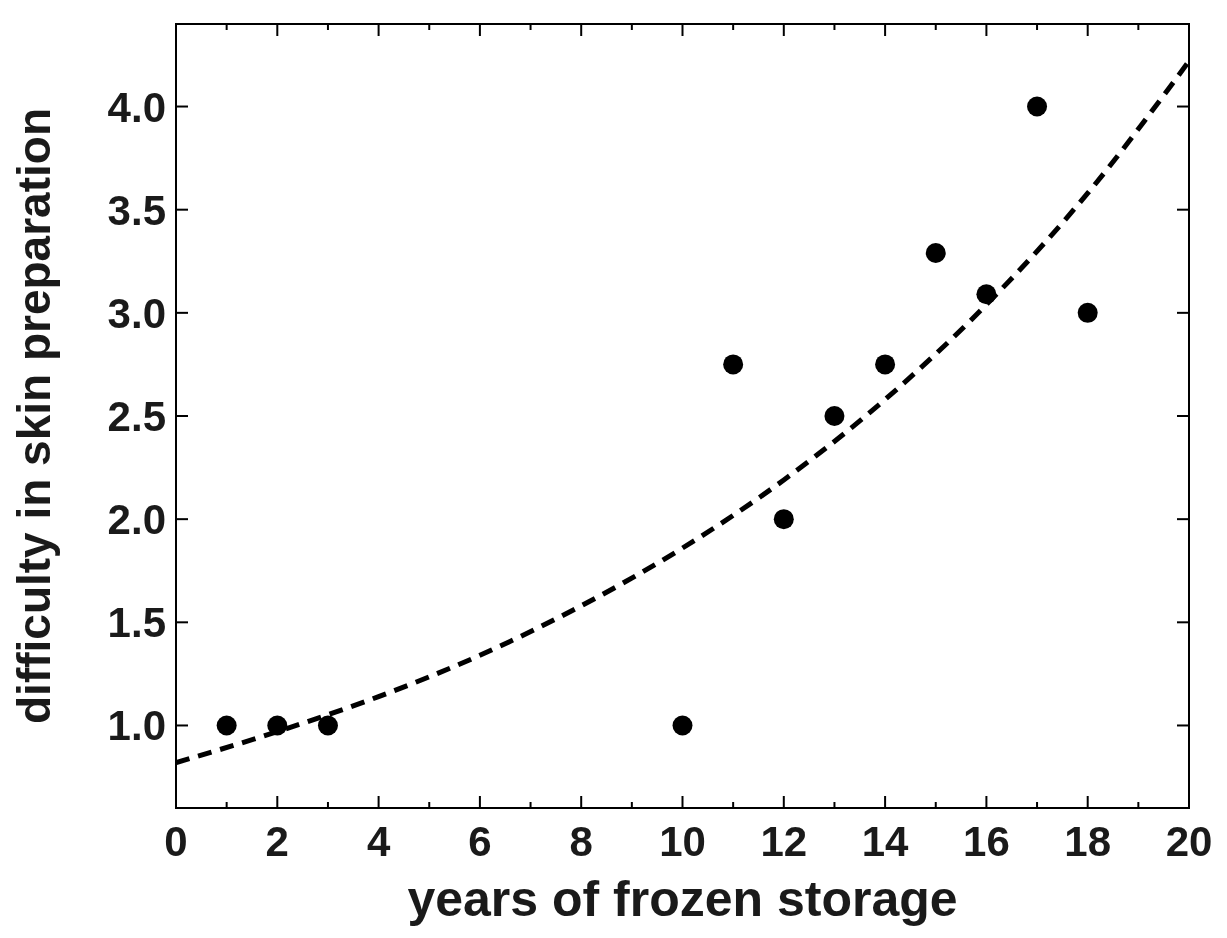 This screenshot has height=938, width=1227. What do you see at coordinates (1189, 841) in the screenshot?
I see `x-tick-label: 20` at bounding box center [1189, 841].